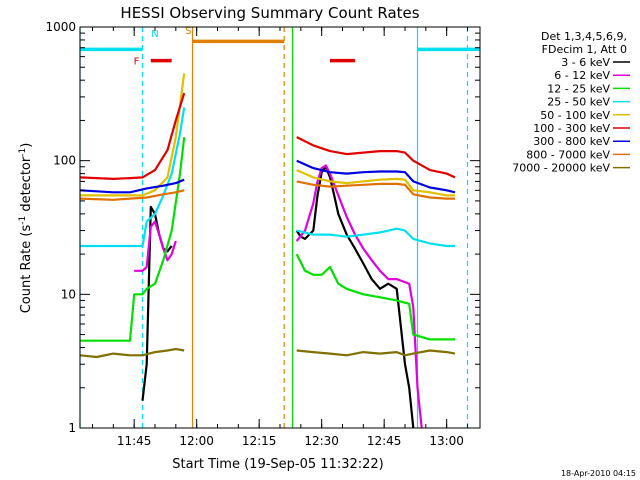 The image size is (640, 480). I want to click on x-tick-label-0: 11:45, so click(134, 441).